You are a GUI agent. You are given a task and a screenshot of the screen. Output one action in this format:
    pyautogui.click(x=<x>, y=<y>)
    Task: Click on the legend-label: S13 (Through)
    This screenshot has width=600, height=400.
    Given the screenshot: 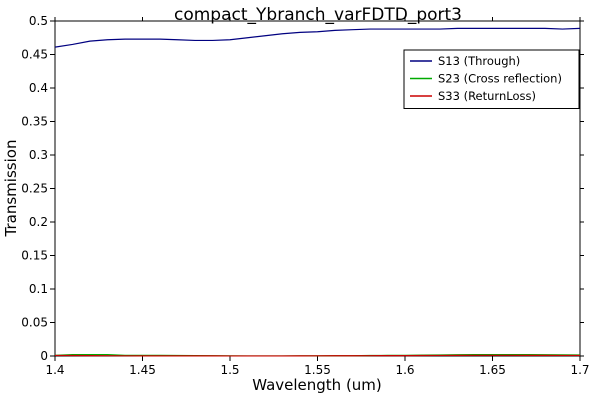 What is the action you would take?
    pyautogui.click(x=479, y=61)
    